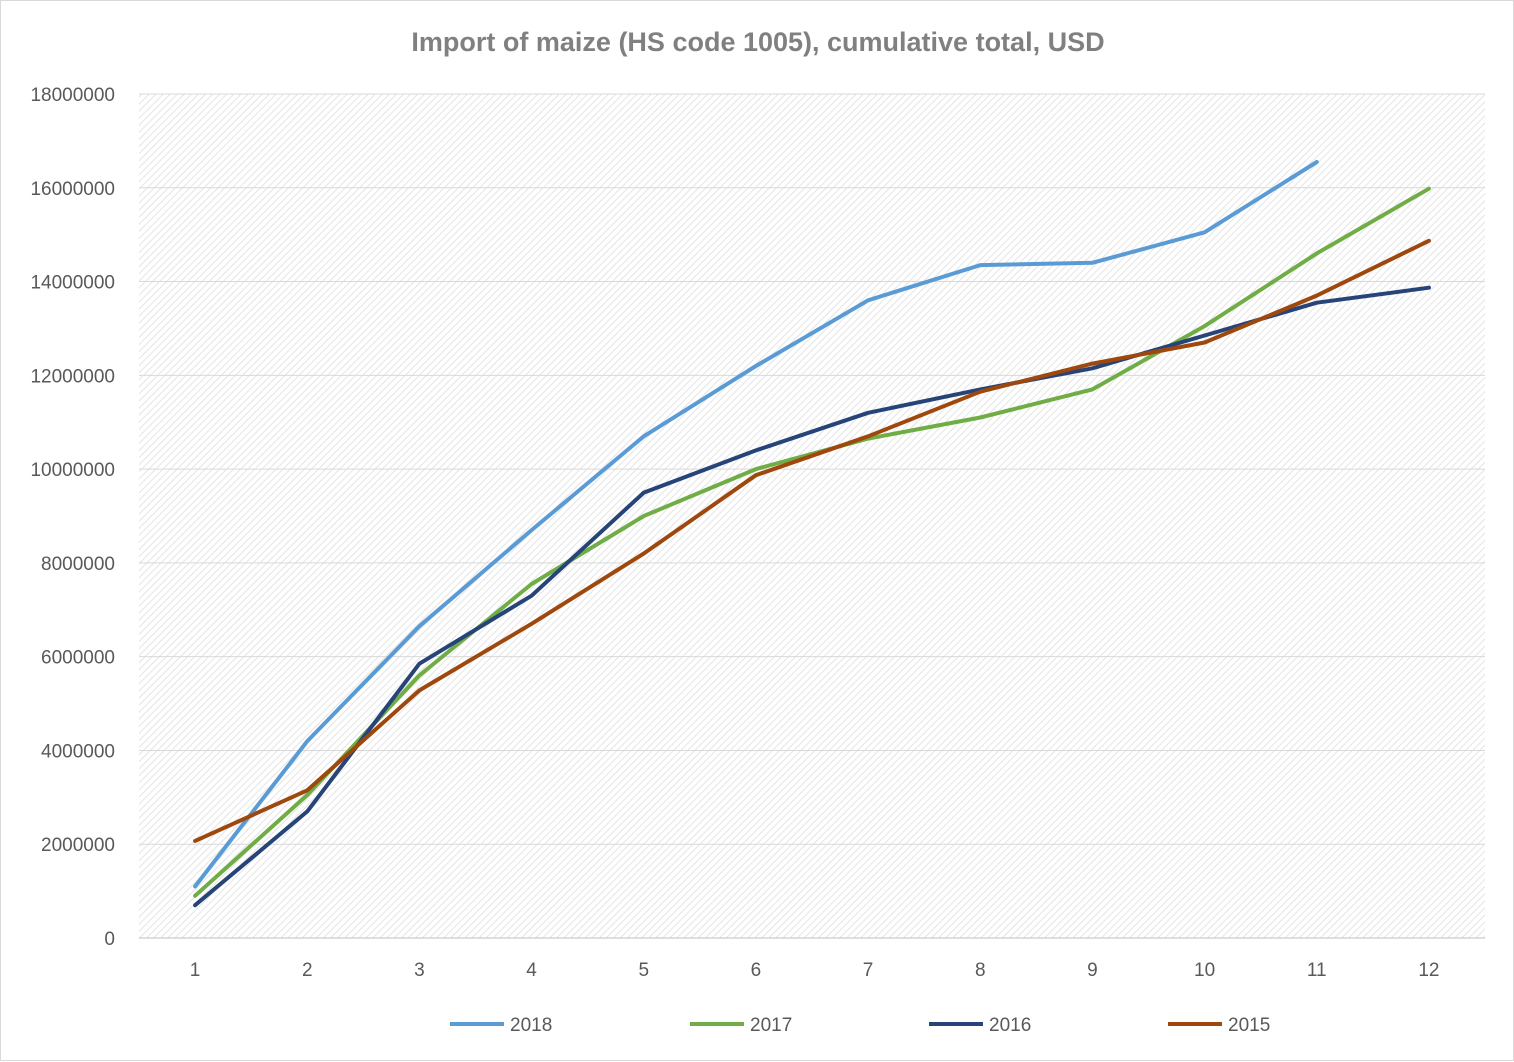 This screenshot has width=1514, height=1062. I want to click on legend-label: 2018, so click(531, 1025).